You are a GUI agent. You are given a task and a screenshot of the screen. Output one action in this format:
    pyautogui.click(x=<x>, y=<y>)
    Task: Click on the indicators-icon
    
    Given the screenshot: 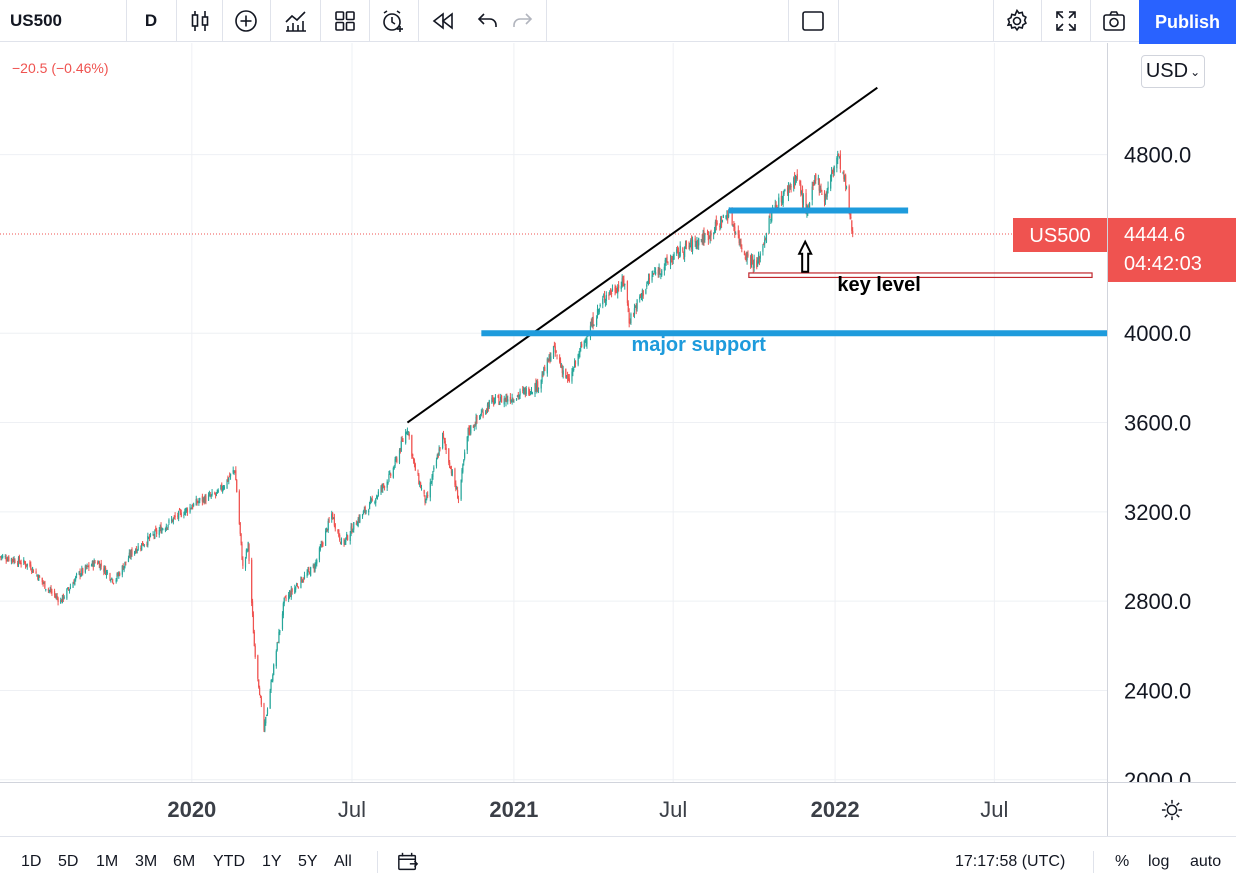 What is the action you would take?
    pyautogui.click(x=296, y=21)
    